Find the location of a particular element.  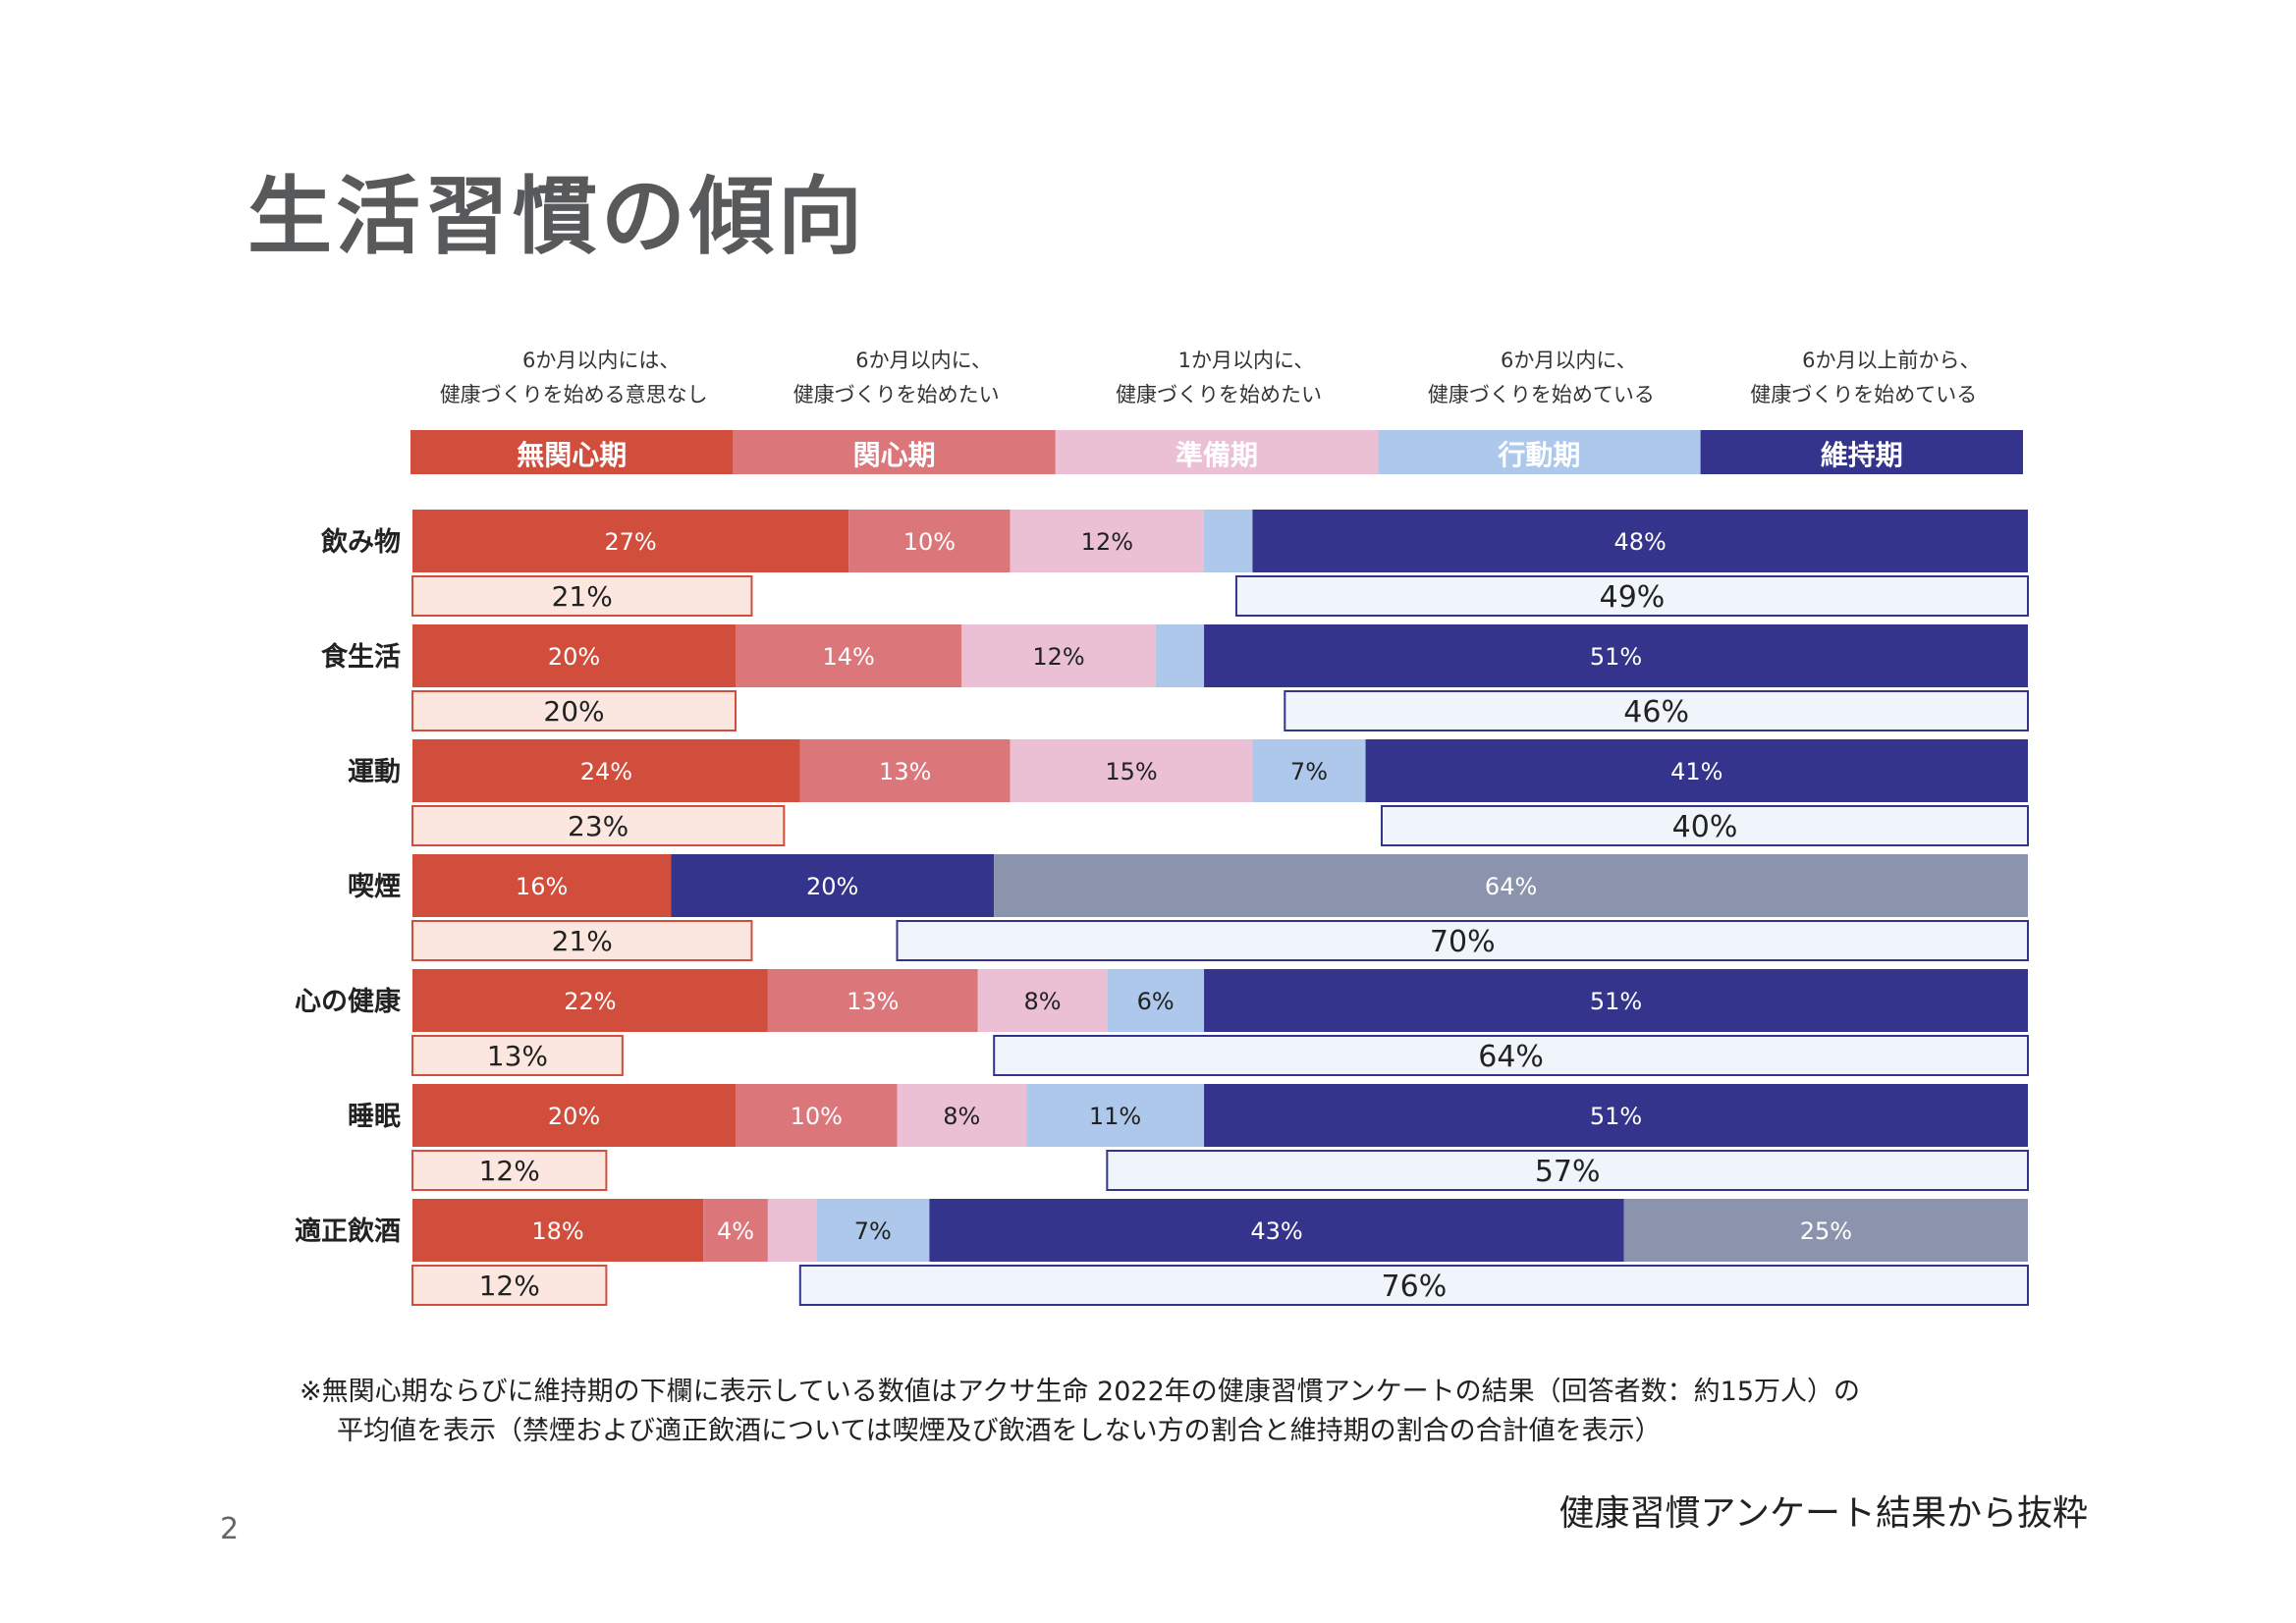

avg-iji-label: 40% is located at coordinates (1705, 827).